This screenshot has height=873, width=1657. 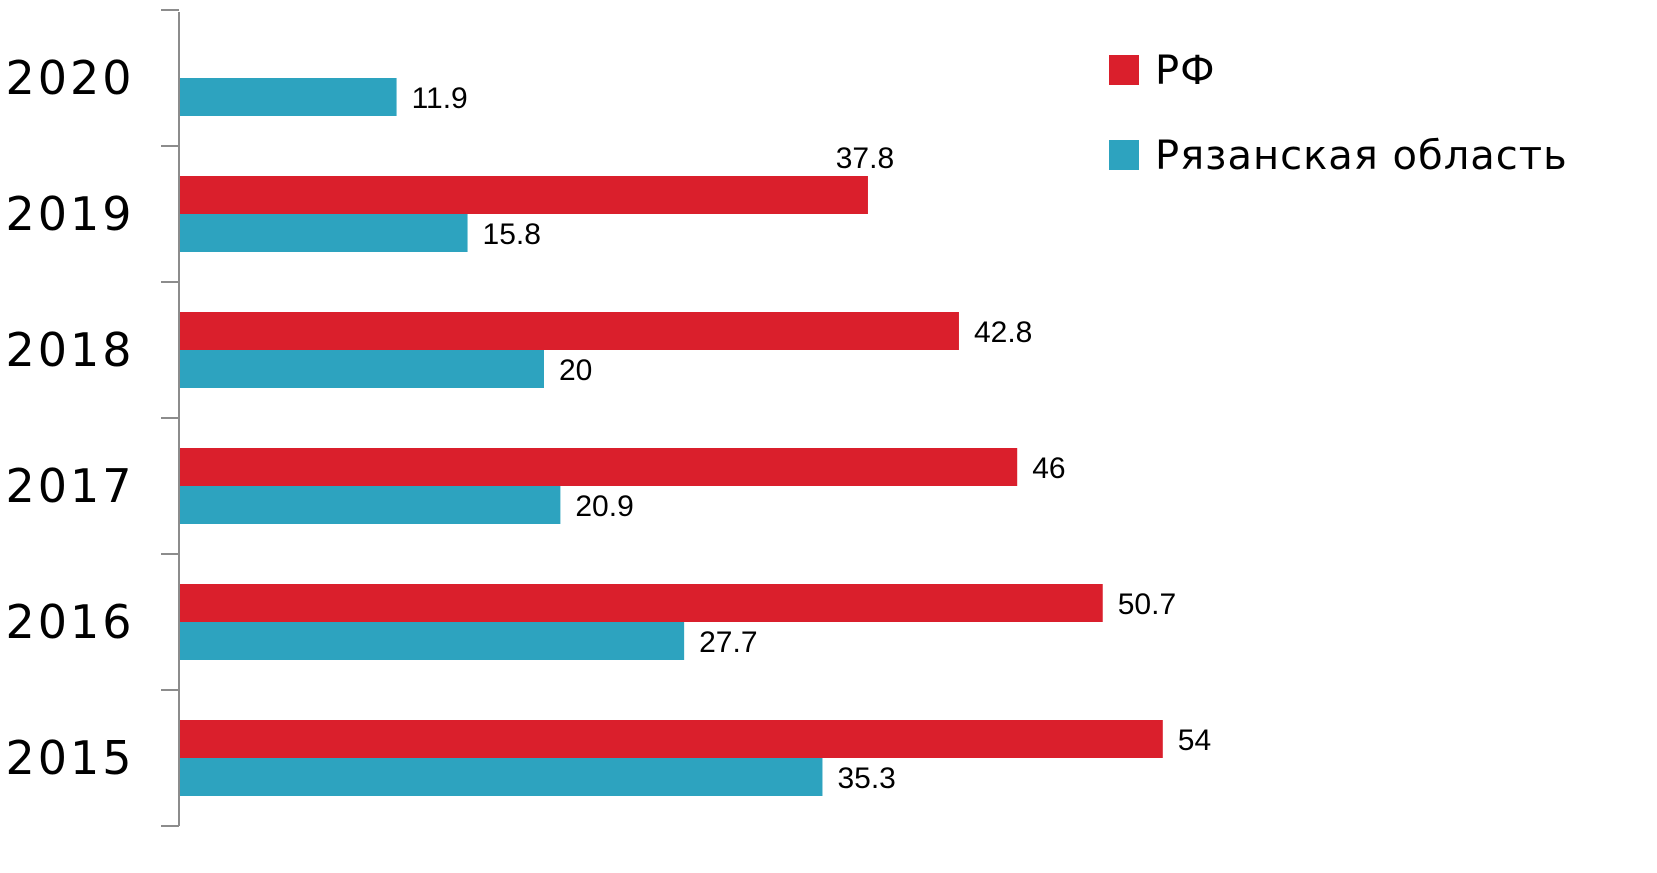 What do you see at coordinates (728, 642) in the screenshot?
I see `data-label: 27.7` at bounding box center [728, 642].